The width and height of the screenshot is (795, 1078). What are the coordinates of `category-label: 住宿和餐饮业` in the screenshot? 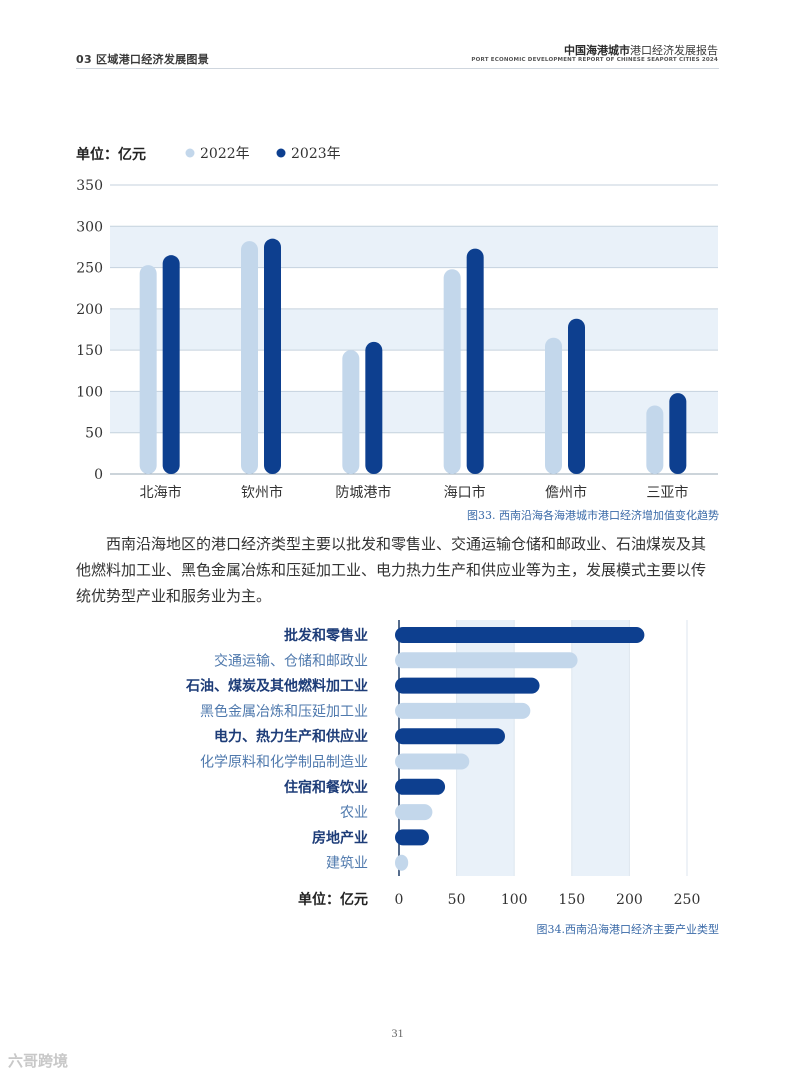 It's located at (326, 787).